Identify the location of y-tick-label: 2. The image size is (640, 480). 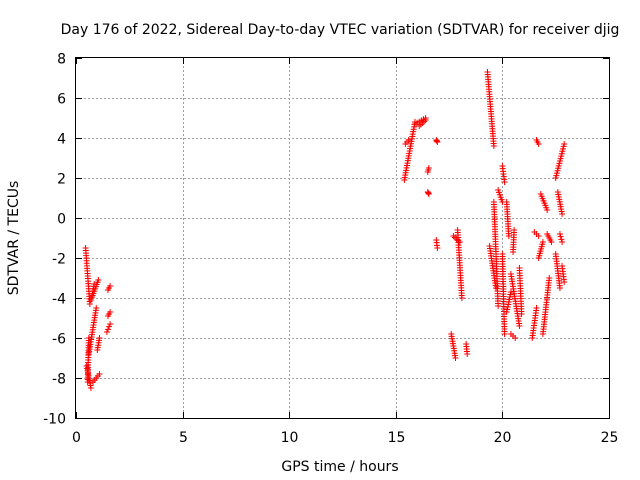
(61, 180).